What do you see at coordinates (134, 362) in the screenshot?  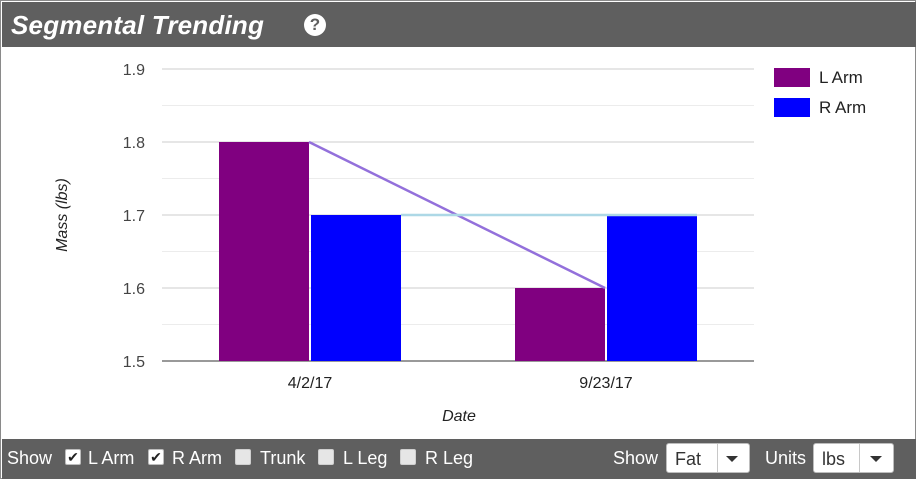 I see `y-tick-label: 1.5` at bounding box center [134, 362].